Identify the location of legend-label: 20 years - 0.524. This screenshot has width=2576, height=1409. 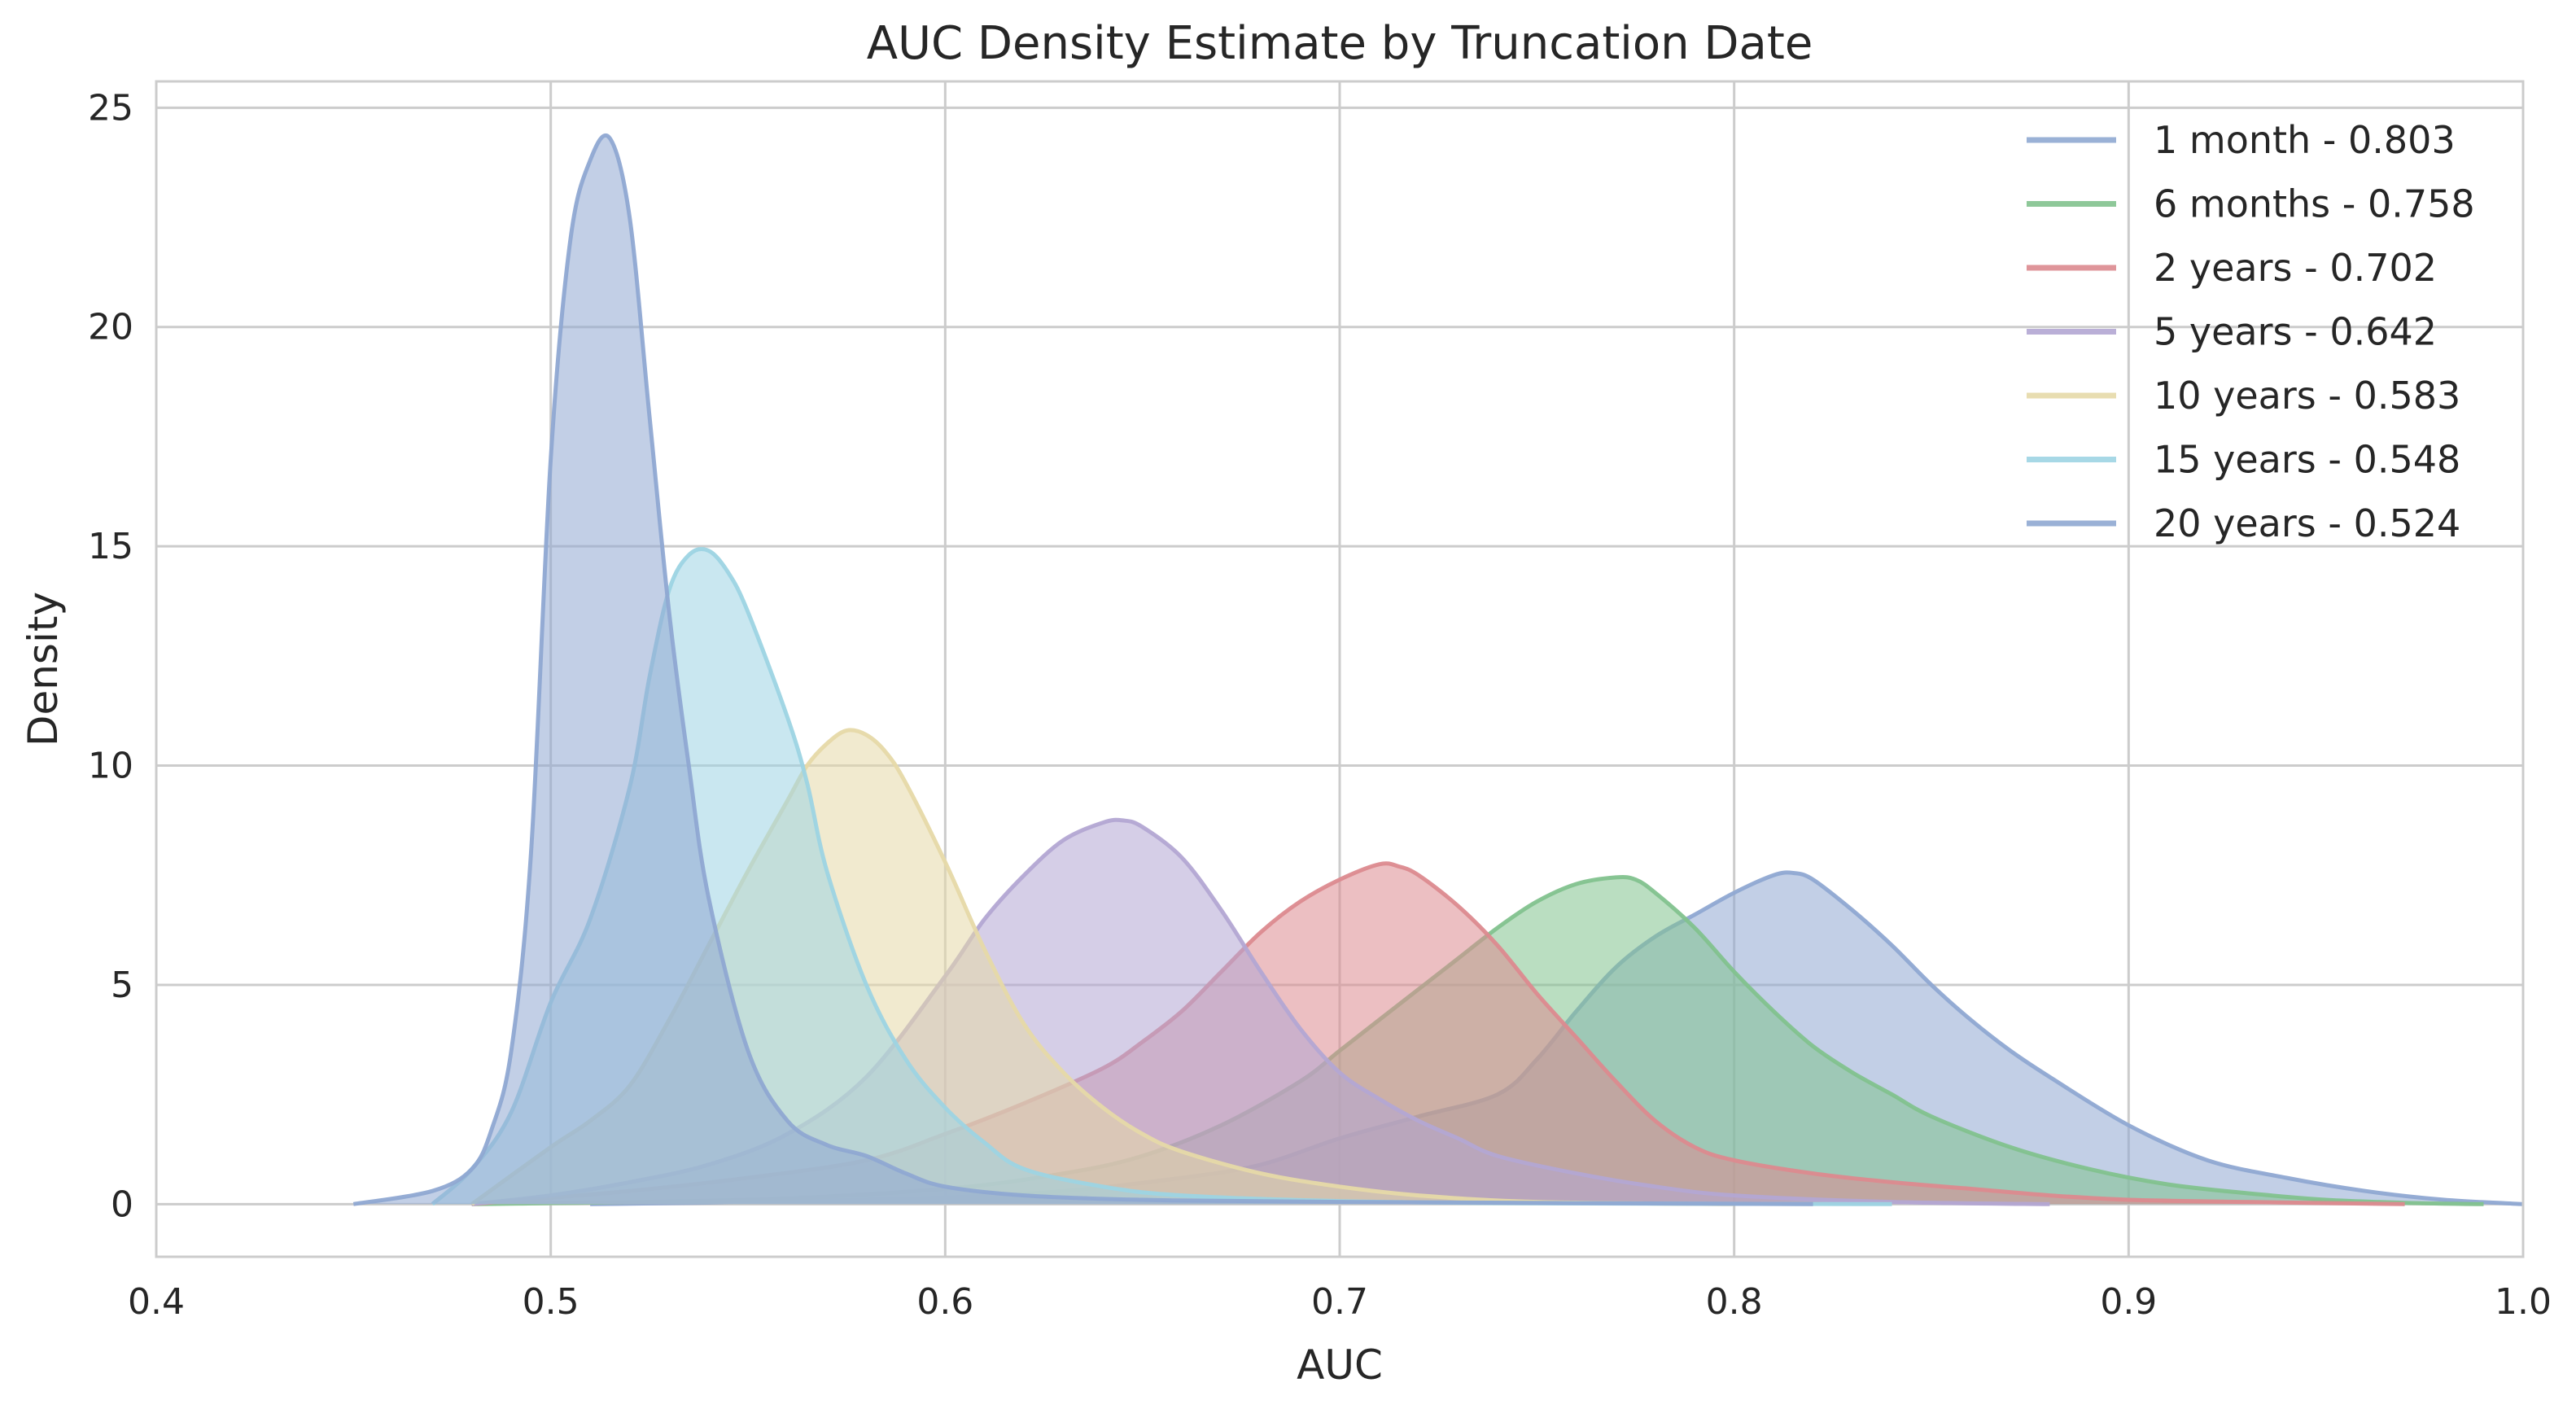
(2307, 523).